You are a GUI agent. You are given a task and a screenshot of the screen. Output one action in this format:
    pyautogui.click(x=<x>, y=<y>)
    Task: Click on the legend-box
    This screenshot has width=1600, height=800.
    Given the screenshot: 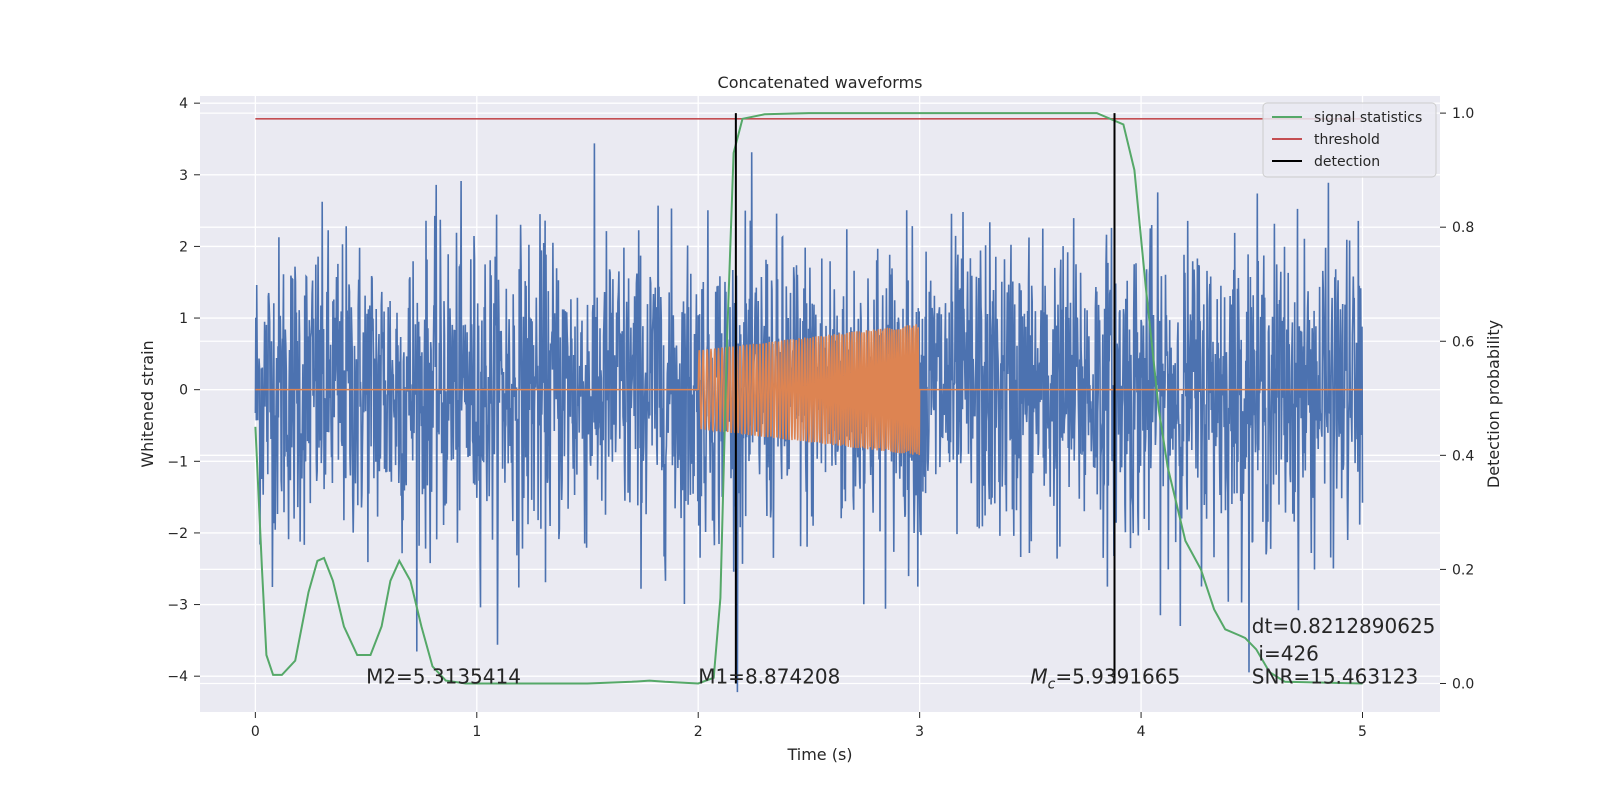 What is the action you would take?
    pyautogui.click(x=1349, y=140)
    